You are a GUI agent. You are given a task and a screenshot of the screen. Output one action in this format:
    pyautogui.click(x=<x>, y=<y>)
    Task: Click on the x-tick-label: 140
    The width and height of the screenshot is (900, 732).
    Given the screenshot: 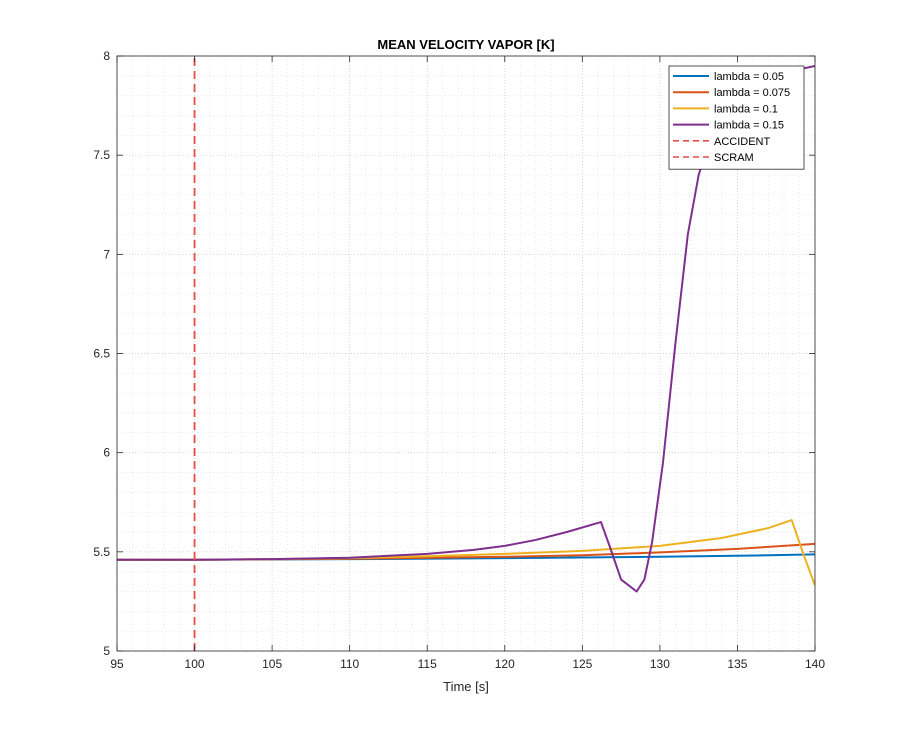 What is the action you would take?
    pyautogui.click(x=815, y=664)
    